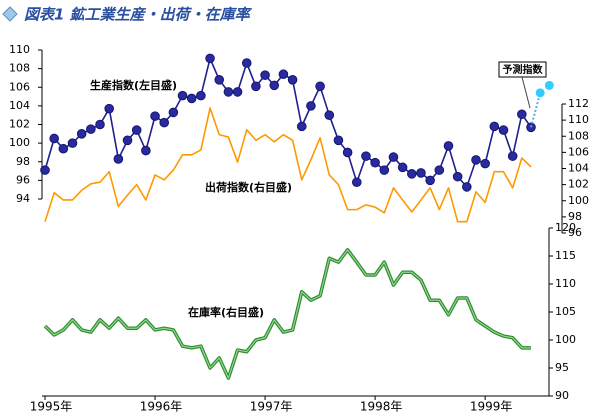 The height and width of the screenshot is (419, 600). I want to click on annotation-arrow, so click(526, 92).